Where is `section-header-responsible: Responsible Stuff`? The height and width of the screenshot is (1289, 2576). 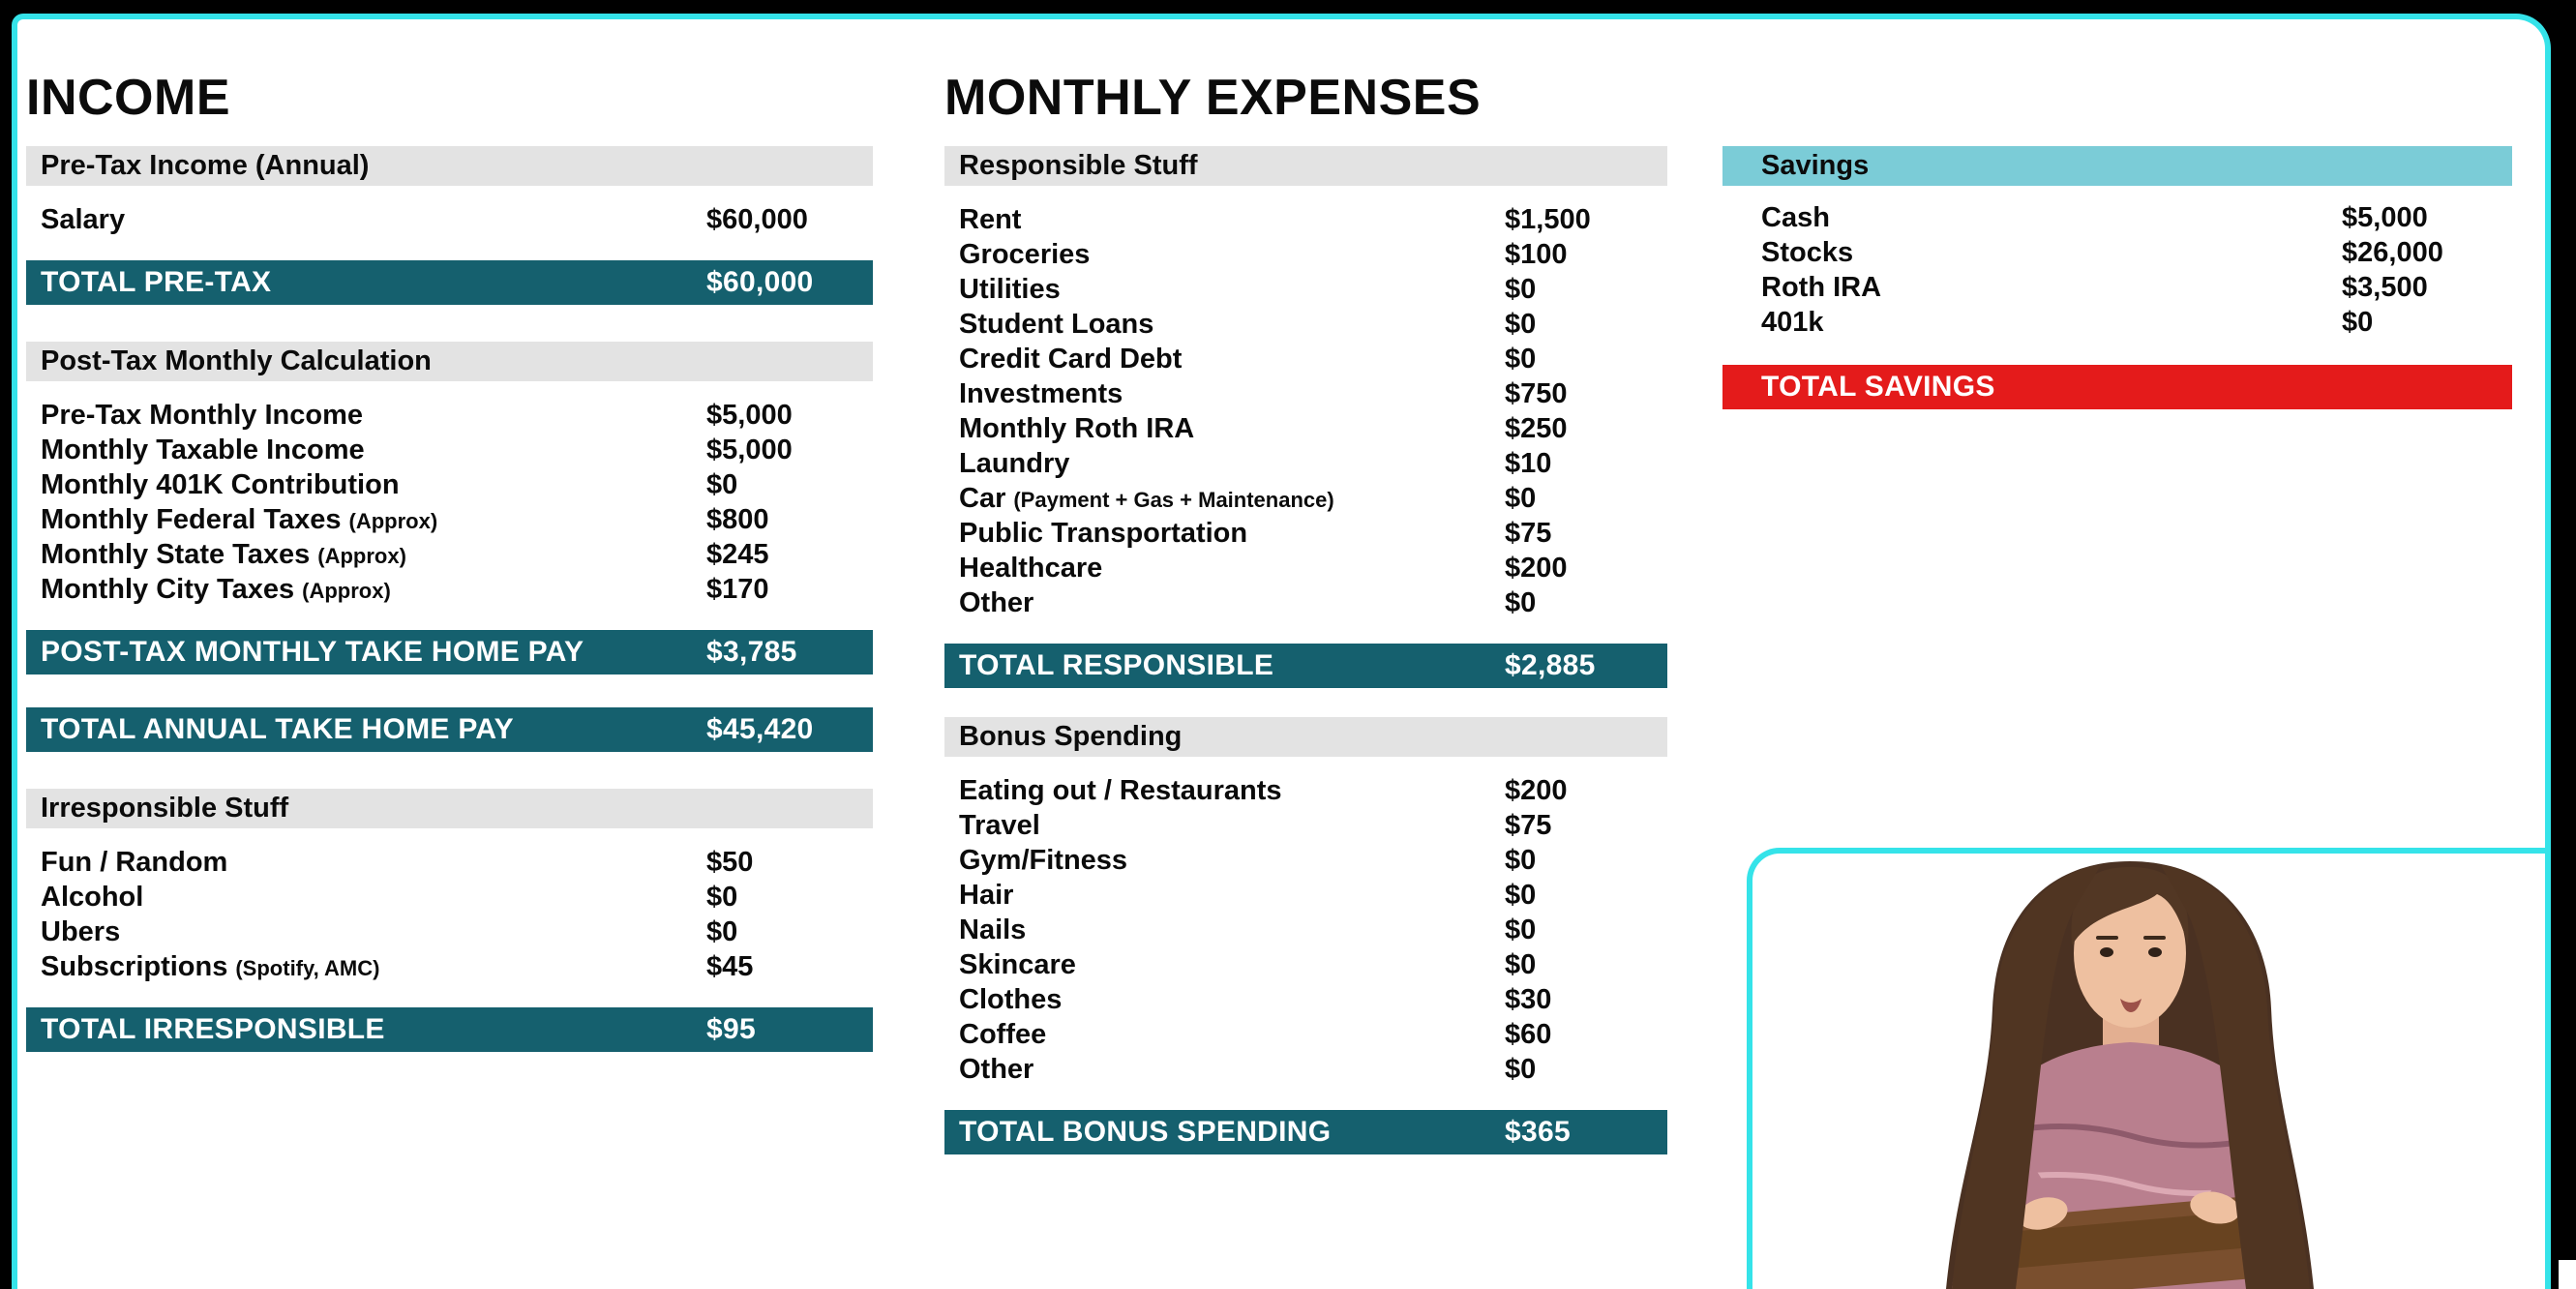
section-header-responsible: Responsible Stuff is located at coordinates (1305, 166).